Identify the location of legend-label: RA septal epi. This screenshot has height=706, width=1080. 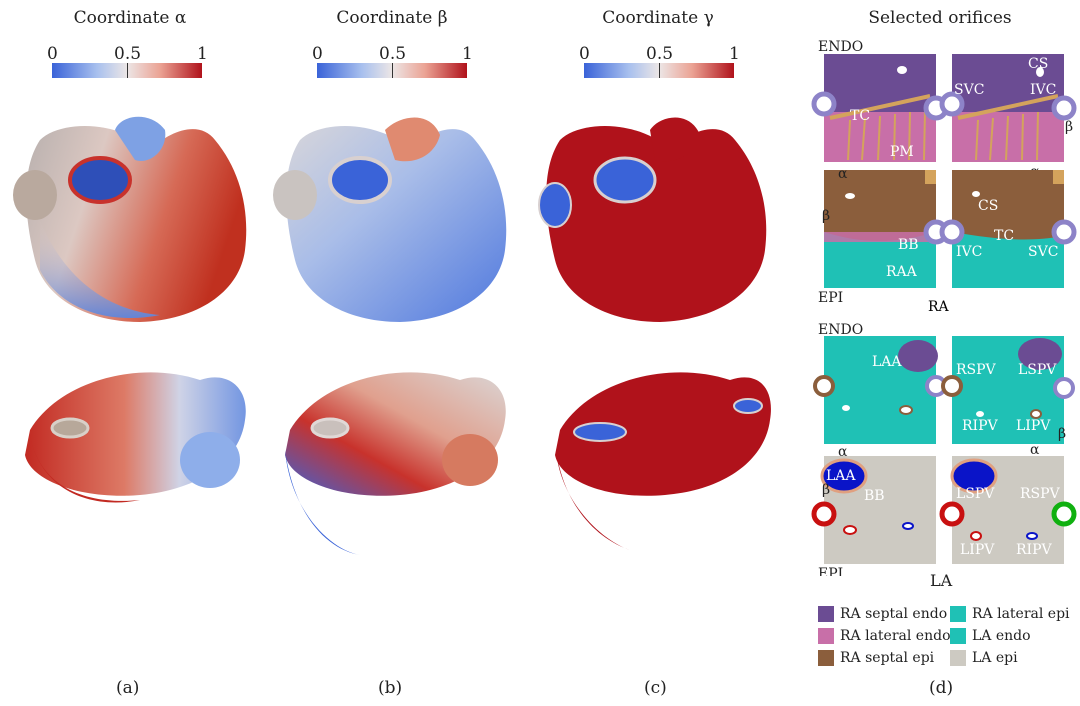
(887, 658).